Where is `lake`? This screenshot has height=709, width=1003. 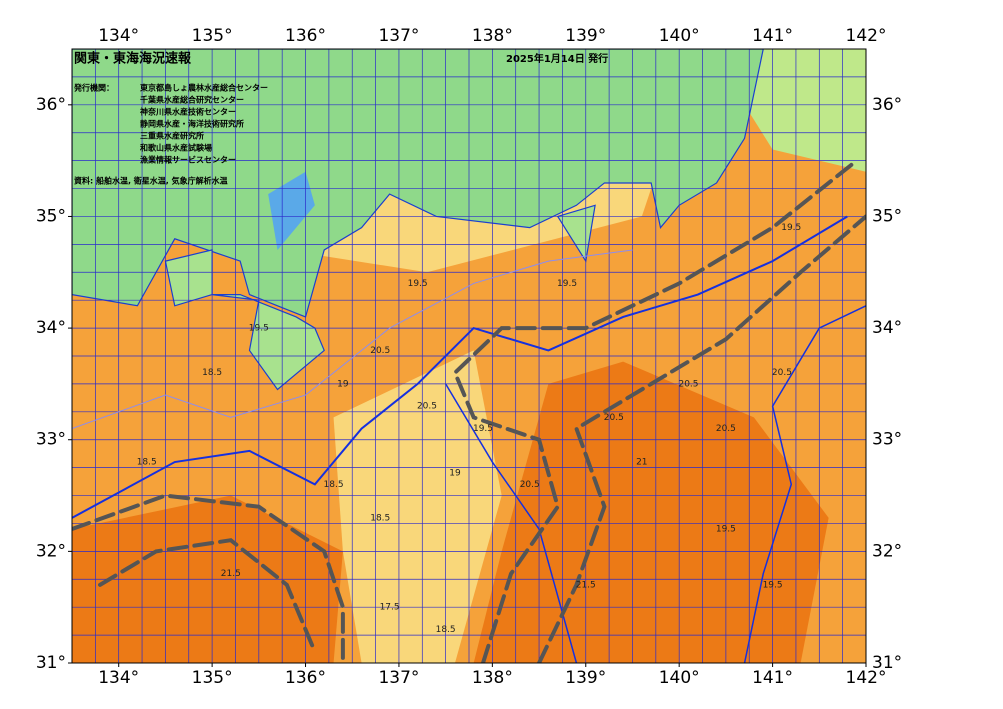
lake is located at coordinates (291, 210).